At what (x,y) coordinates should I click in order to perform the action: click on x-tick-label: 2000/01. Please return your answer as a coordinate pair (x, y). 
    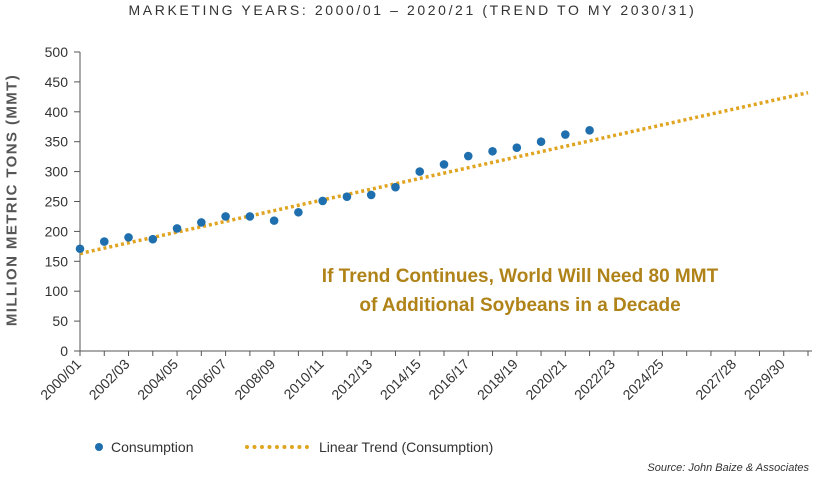
    Looking at the image, I should click on (60, 379).